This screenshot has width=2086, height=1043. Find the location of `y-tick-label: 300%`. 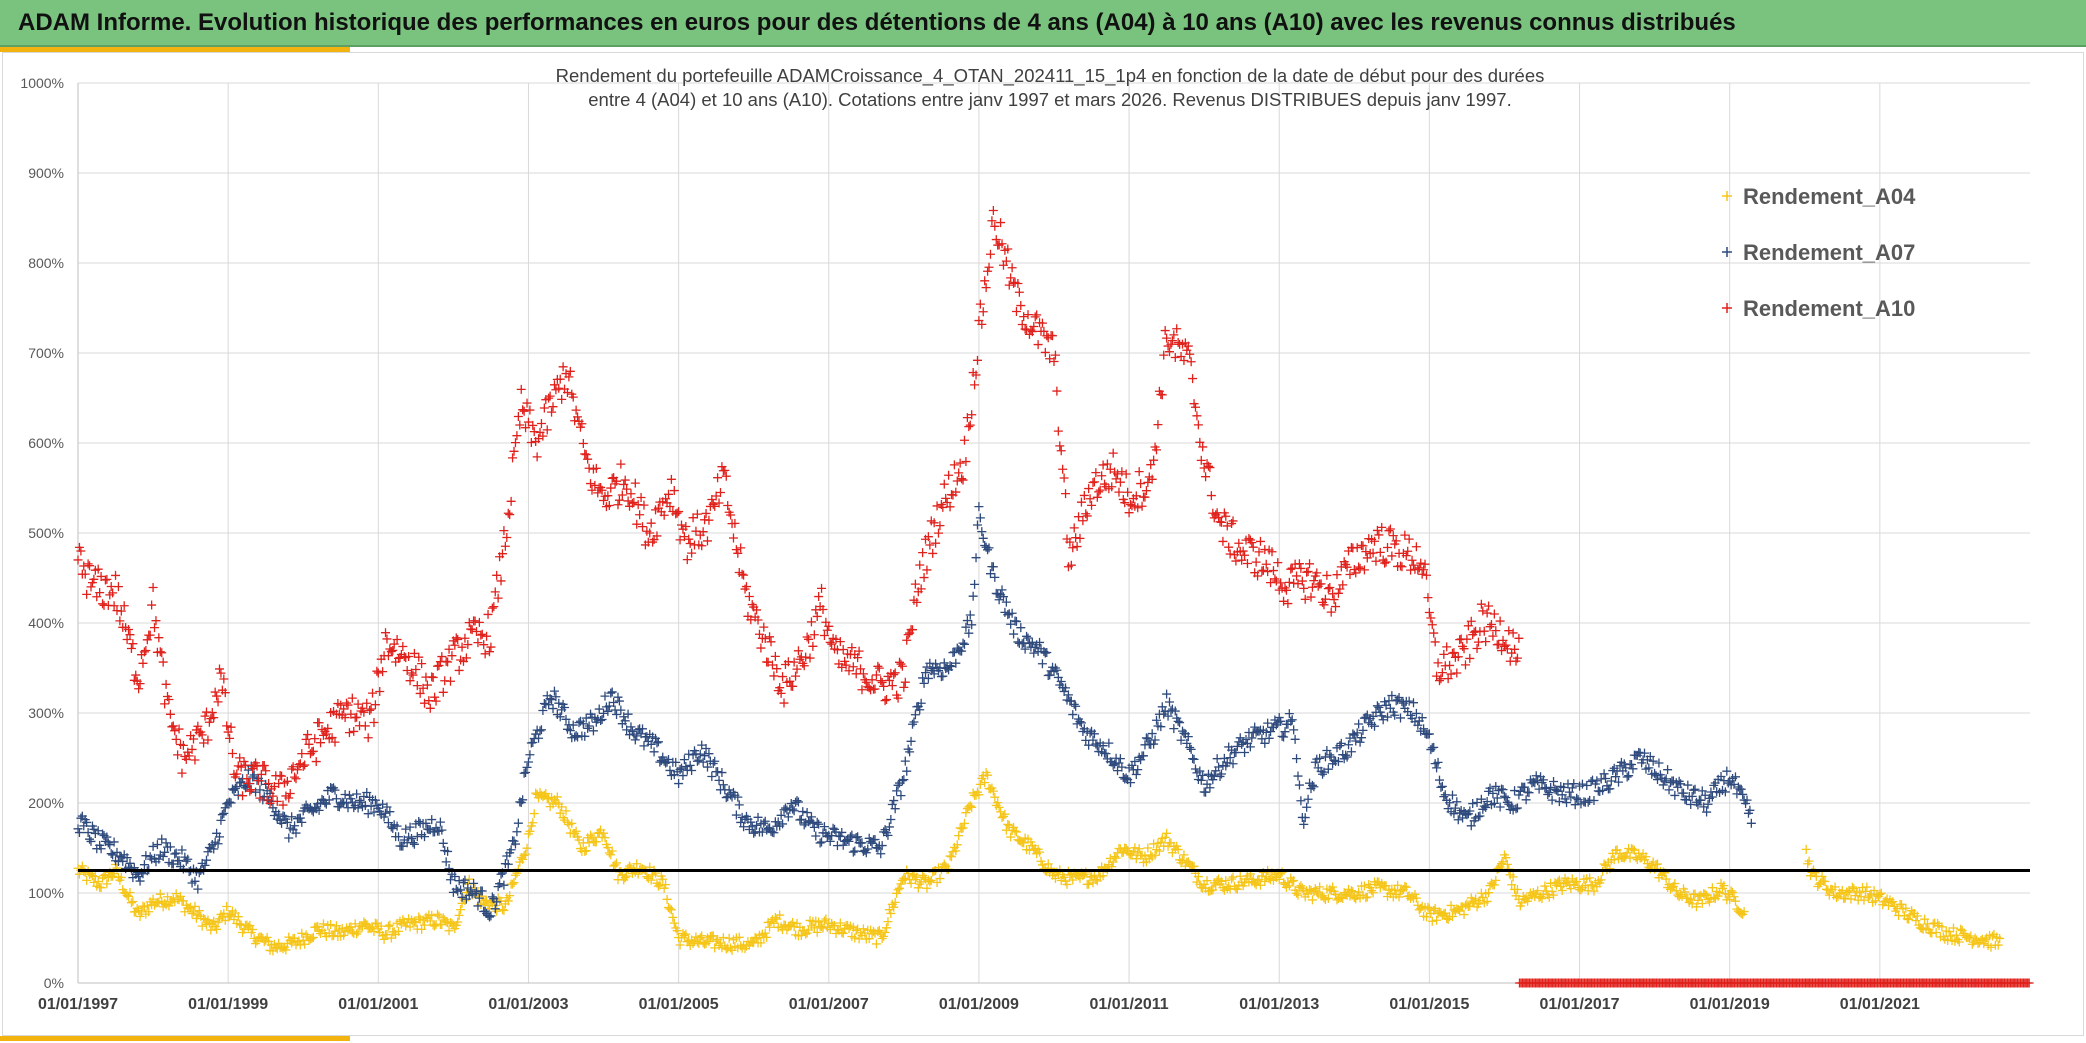

y-tick-label: 300% is located at coordinates (46, 713).